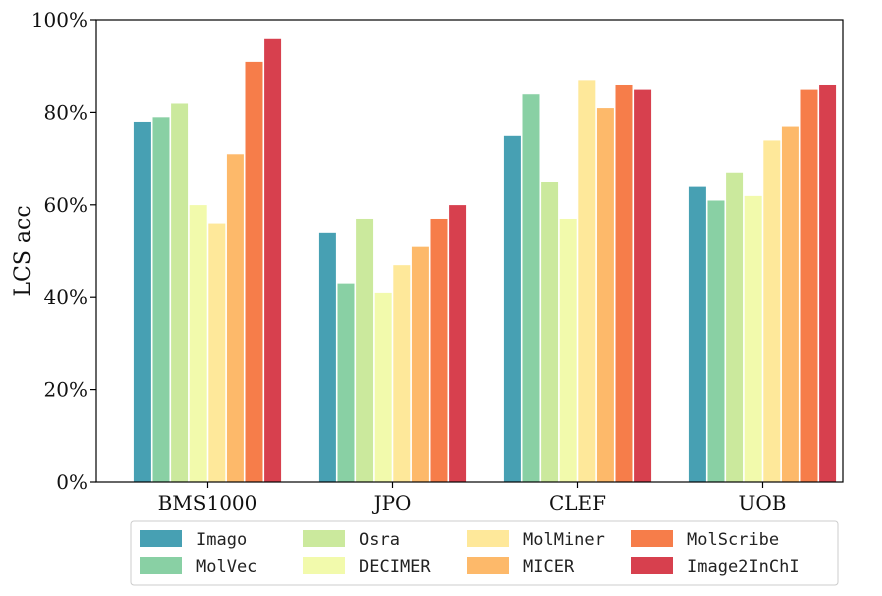 Image resolution: width=882 pixels, height=596 pixels. Describe the element at coordinates (827, 283) in the screenshot. I see `bar-image2inchi-uob` at that location.